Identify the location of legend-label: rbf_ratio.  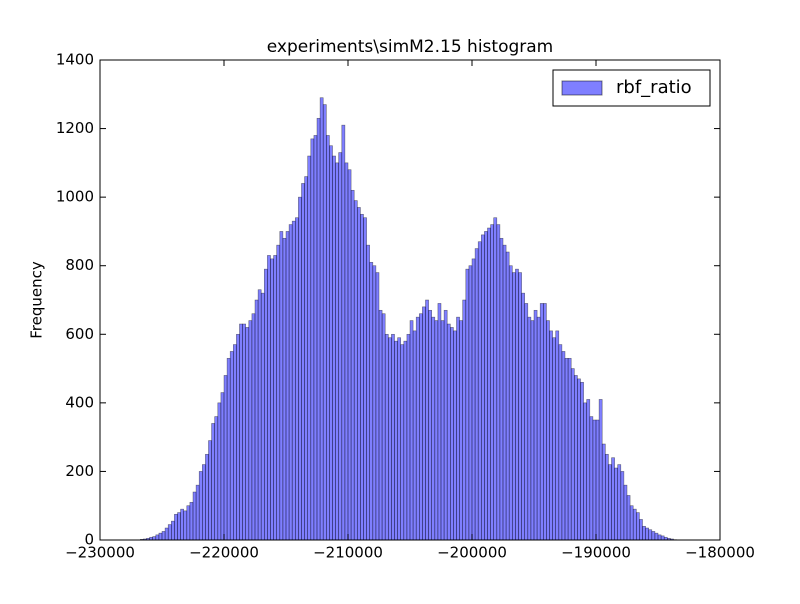
(654, 87).